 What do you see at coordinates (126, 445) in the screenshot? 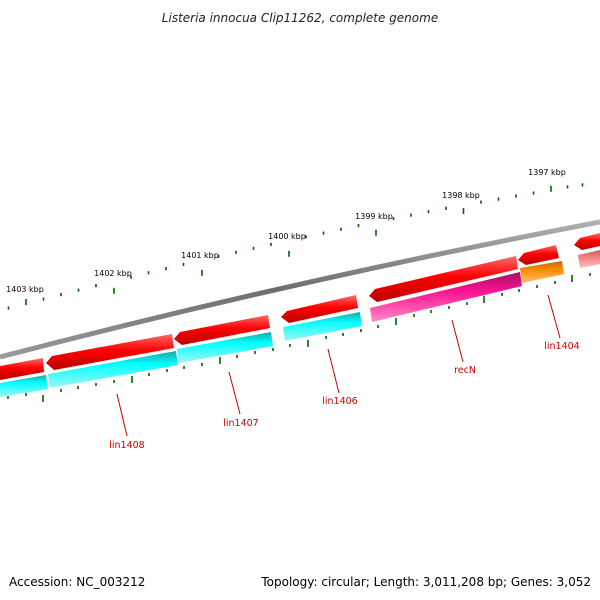
I see `gene-label-lin1408: lin1408` at bounding box center [126, 445].